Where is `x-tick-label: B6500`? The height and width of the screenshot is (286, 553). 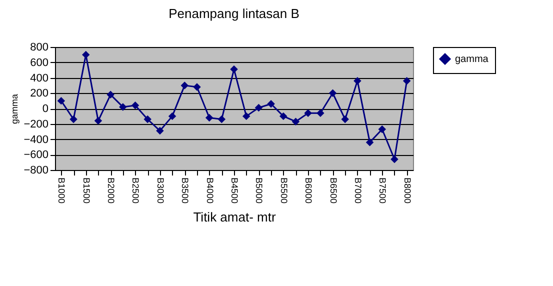 x-tick-label: B6500 is located at coordinates (333, 191).